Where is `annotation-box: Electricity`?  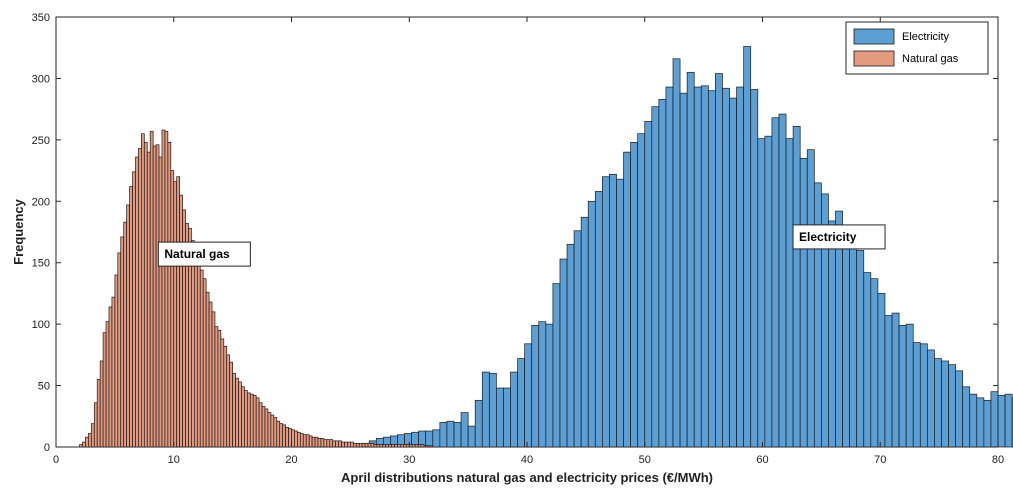 annotation-box: Electricity is located at coordinates (839, 237).